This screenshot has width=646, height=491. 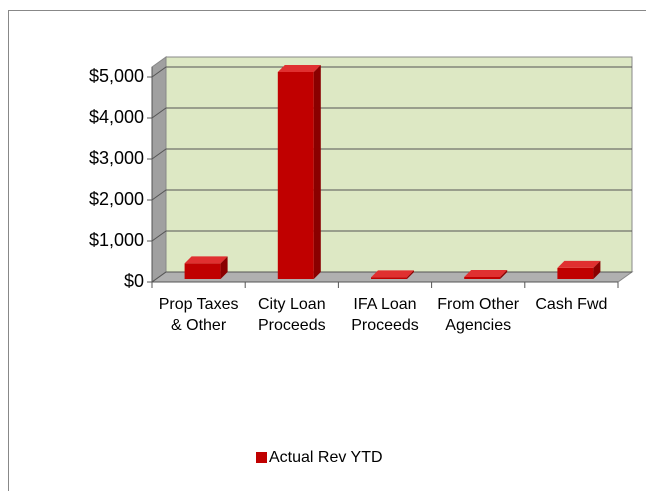 What do you see at coordinates (571, 304) in the screenshot?
I see `x-tick-label: Cash Fwd` at bounding box center [571, 304].